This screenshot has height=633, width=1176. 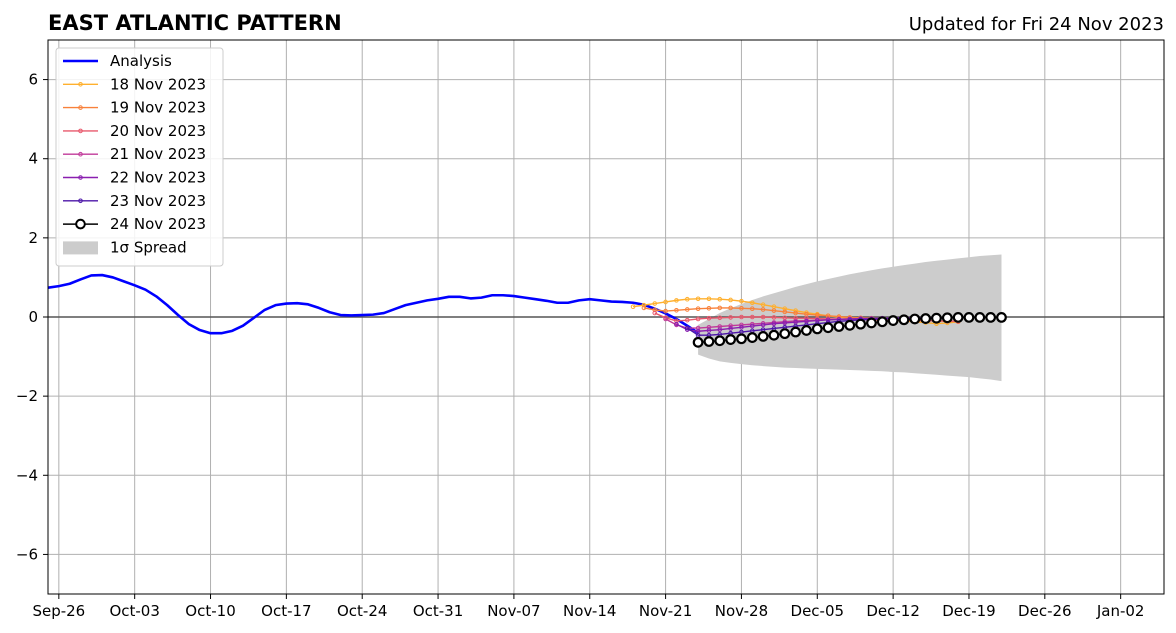 What do you see at coordinates (158, 84) in the screenshot?
I see `legend-label: 18 Nov 2023` at bounding box center [158, 84].